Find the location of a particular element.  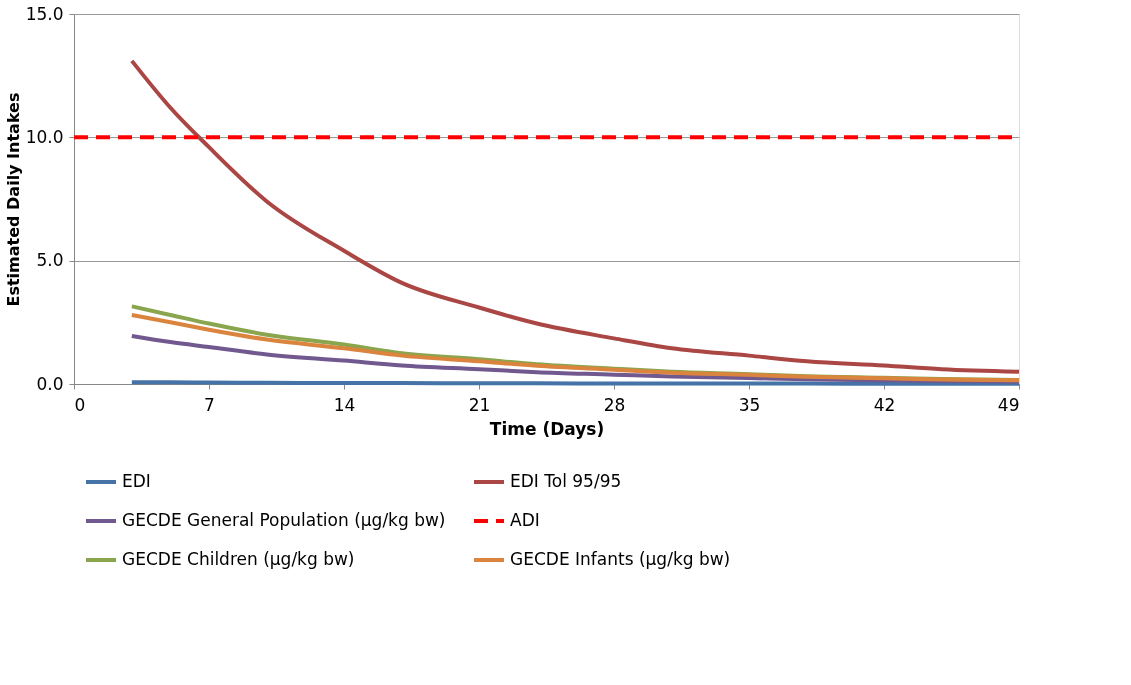

legend-label: GECDE General Population (µg/kg bw) is located at coordinates (284, 520).